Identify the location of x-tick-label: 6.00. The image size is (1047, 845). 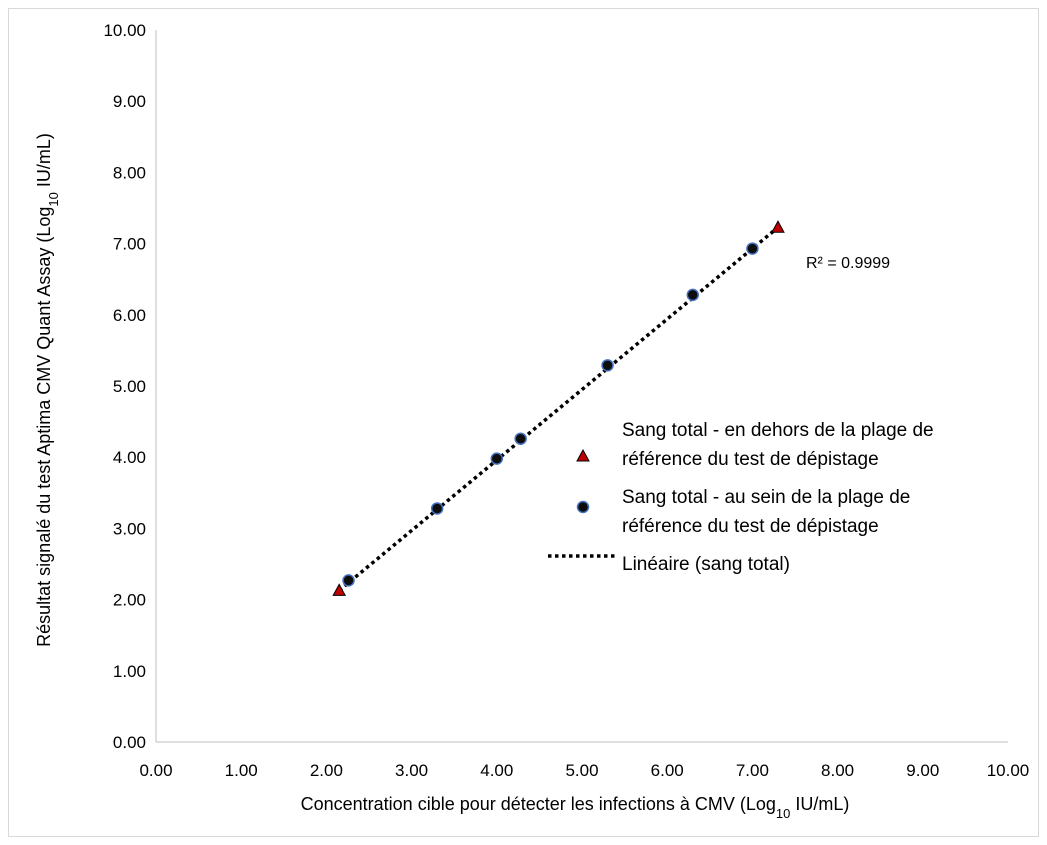
(667, 770).